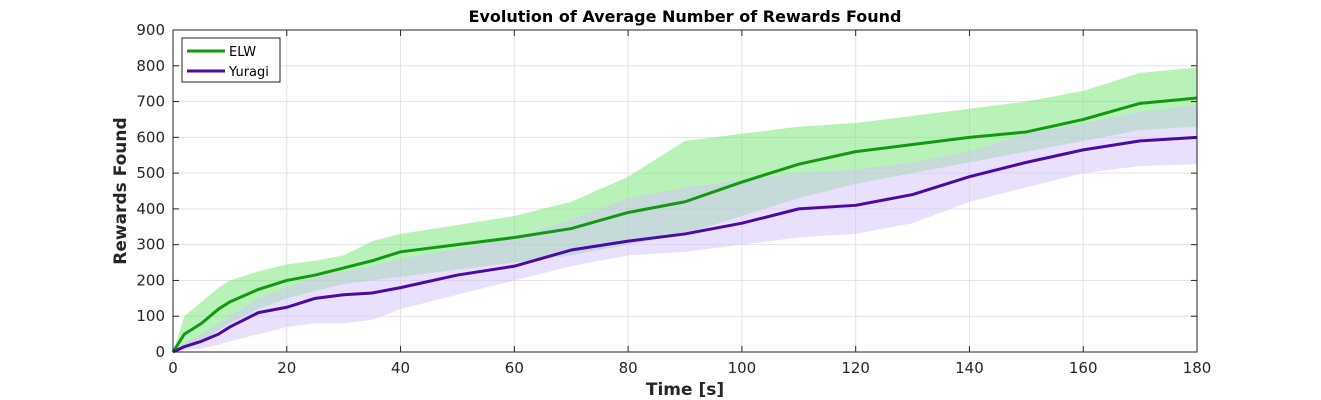  Describe the element at coordinates (400, 368) in the screenshot. I see `x-tick-label: 40` at that location.